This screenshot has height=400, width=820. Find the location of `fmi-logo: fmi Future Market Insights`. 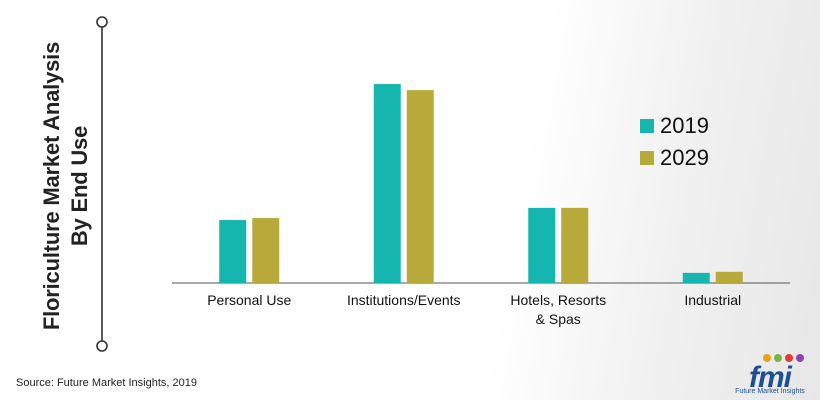

fmi-logo: fmi Future Market Insights is located at coordinates (770, 373).